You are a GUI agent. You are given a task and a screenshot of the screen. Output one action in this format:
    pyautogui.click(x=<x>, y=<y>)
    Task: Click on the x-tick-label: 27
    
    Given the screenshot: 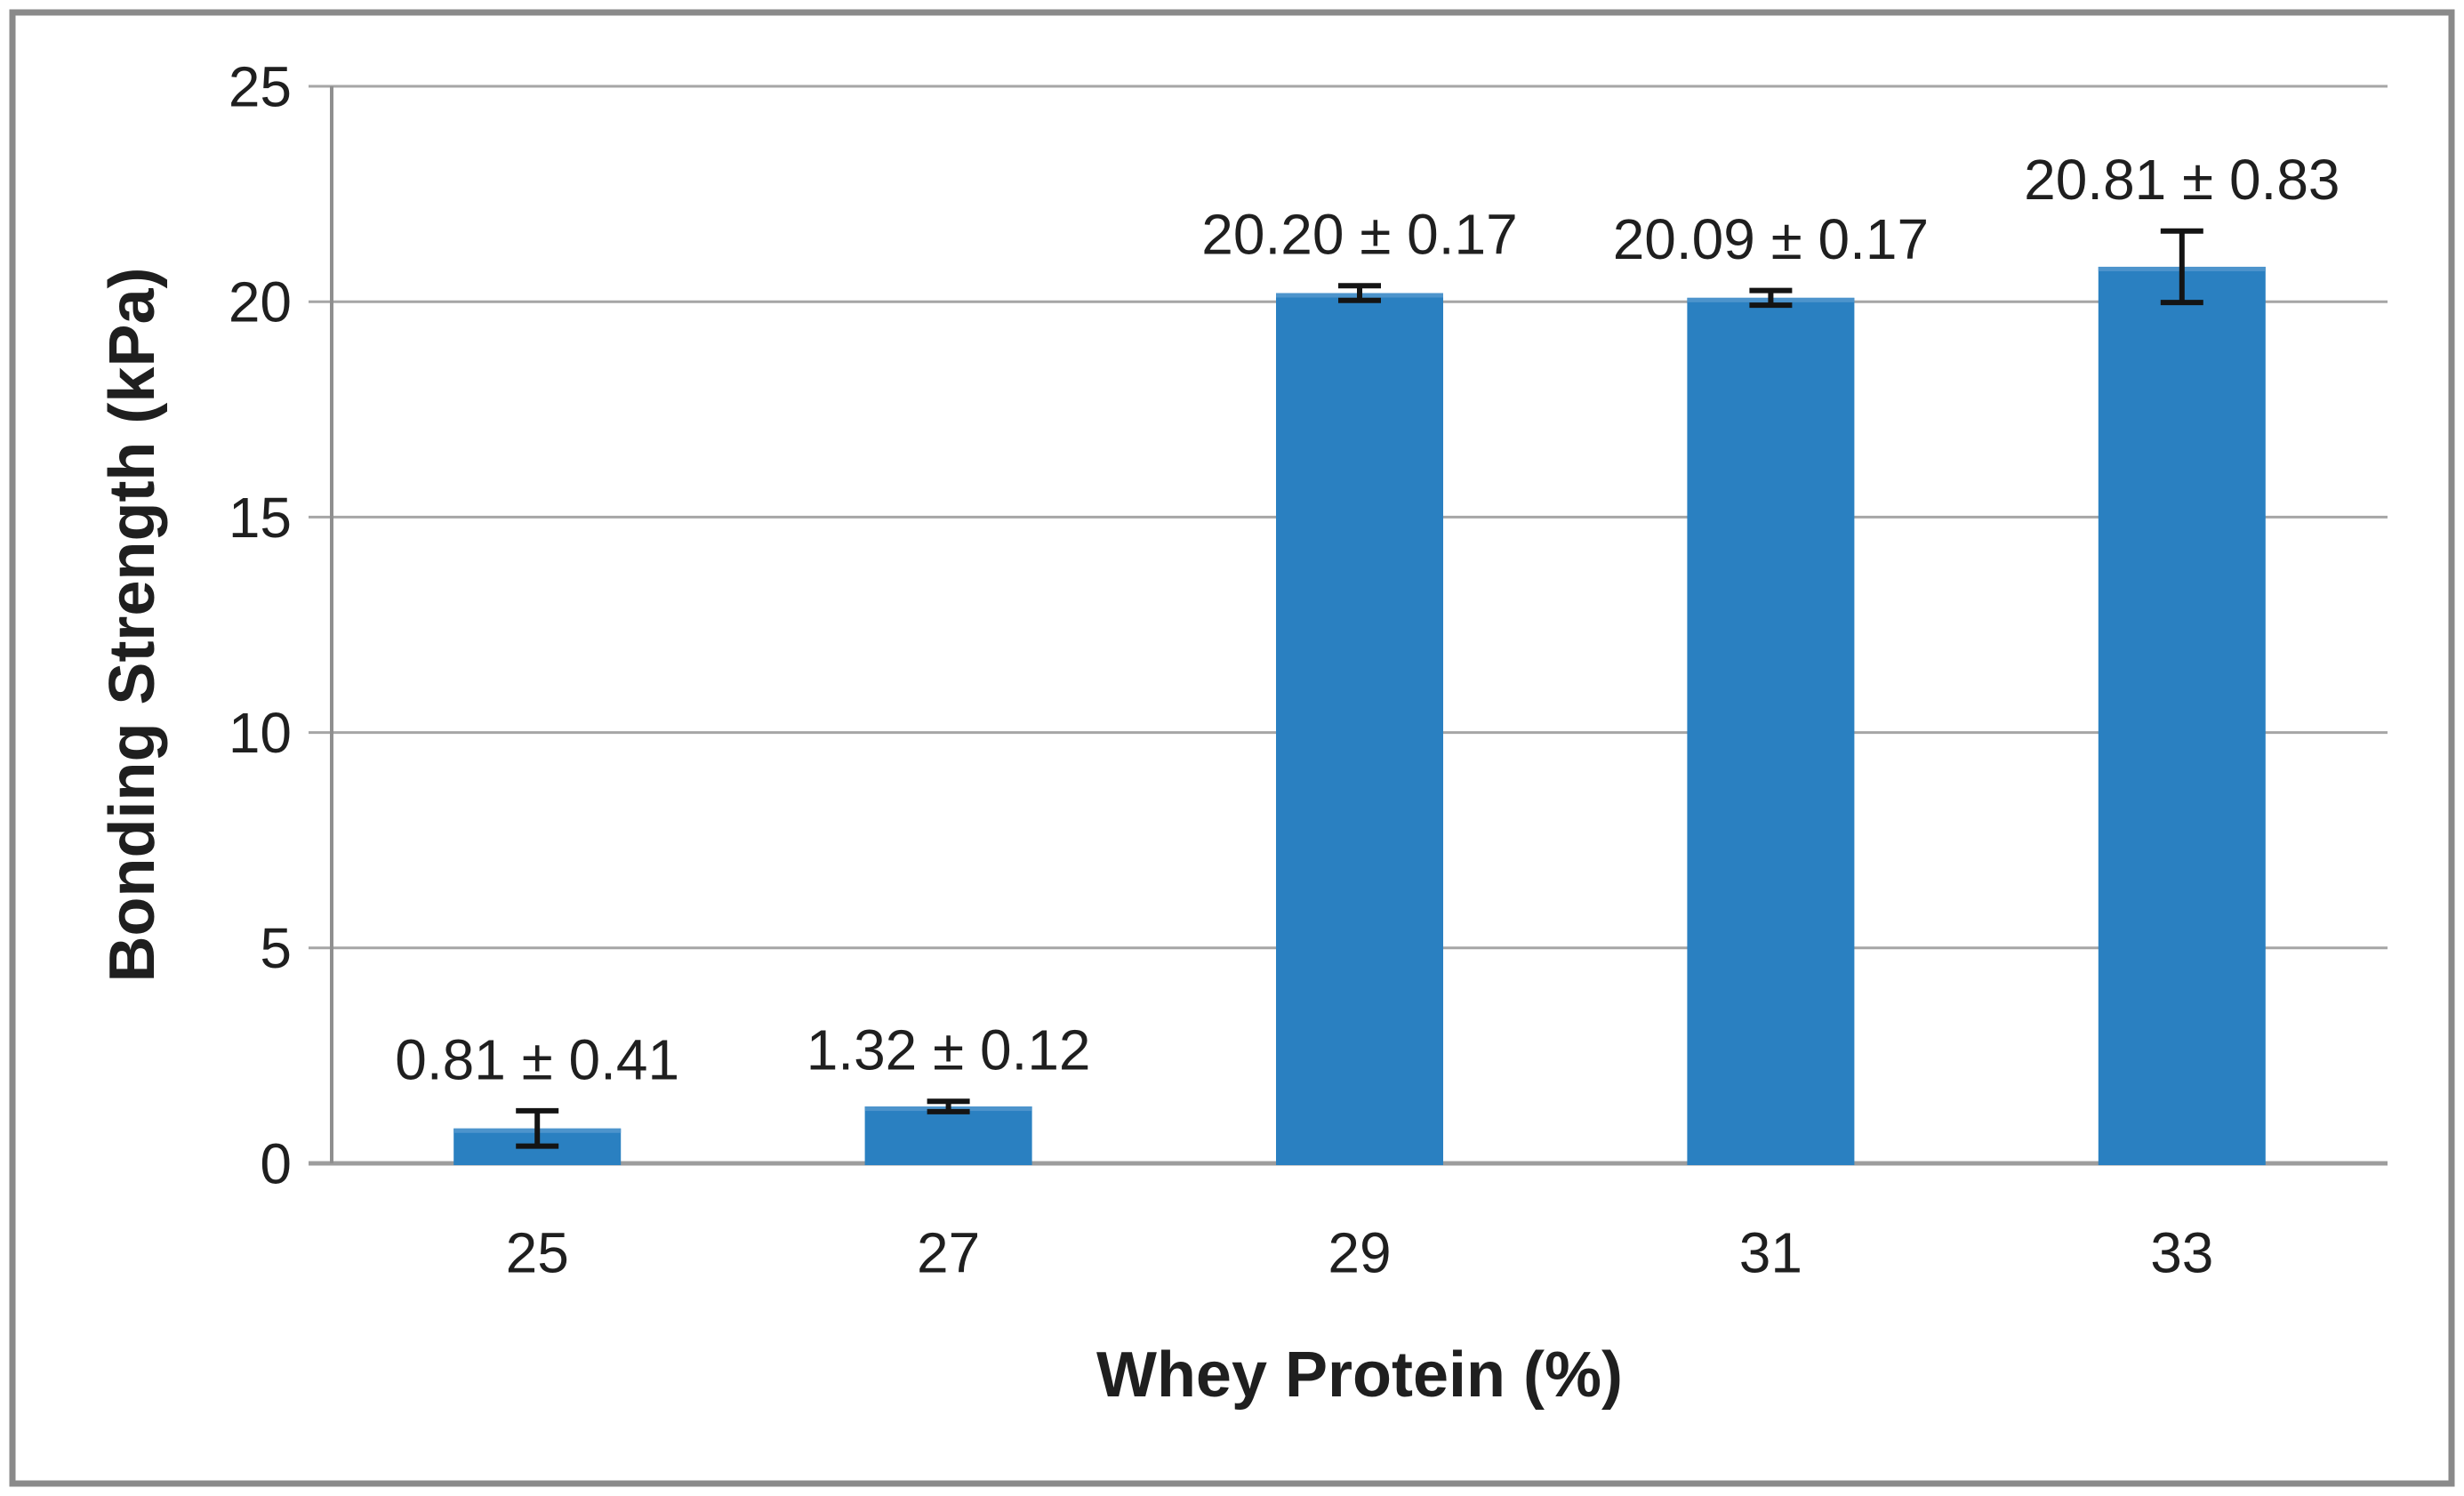 What is the action you would take?
    pyautogui.click(x=948, y=1252)
    